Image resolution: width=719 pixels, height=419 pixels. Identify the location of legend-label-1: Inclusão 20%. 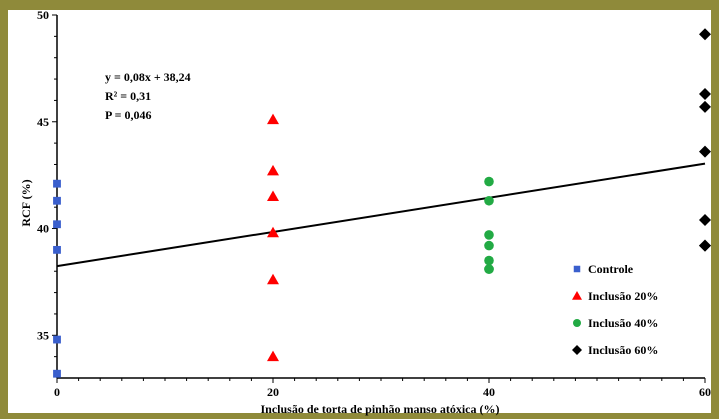
(623, 296).